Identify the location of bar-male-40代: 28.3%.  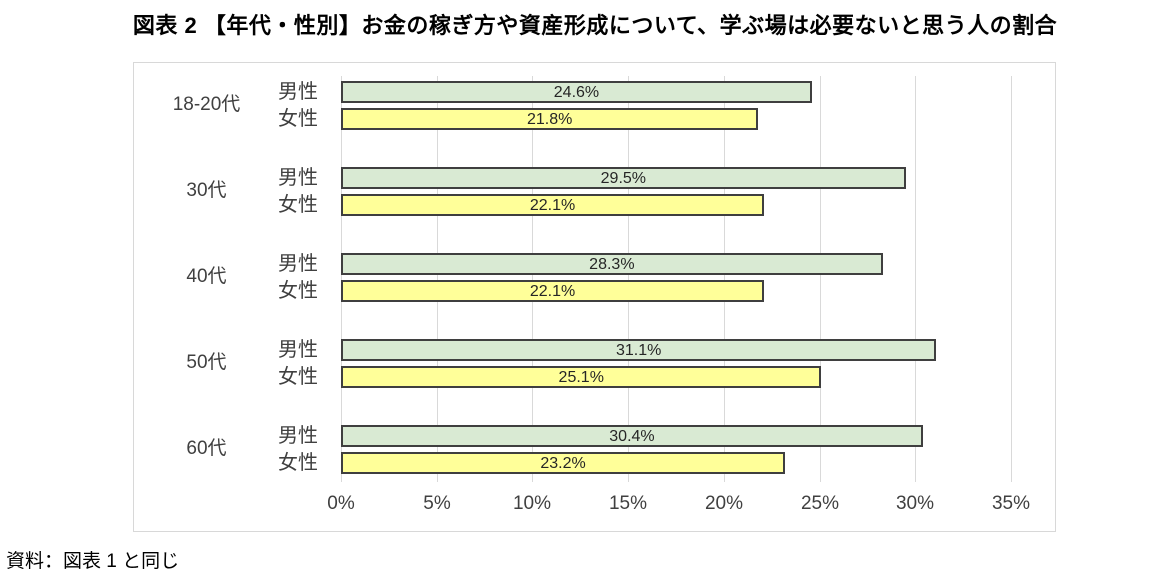
(612, 264).